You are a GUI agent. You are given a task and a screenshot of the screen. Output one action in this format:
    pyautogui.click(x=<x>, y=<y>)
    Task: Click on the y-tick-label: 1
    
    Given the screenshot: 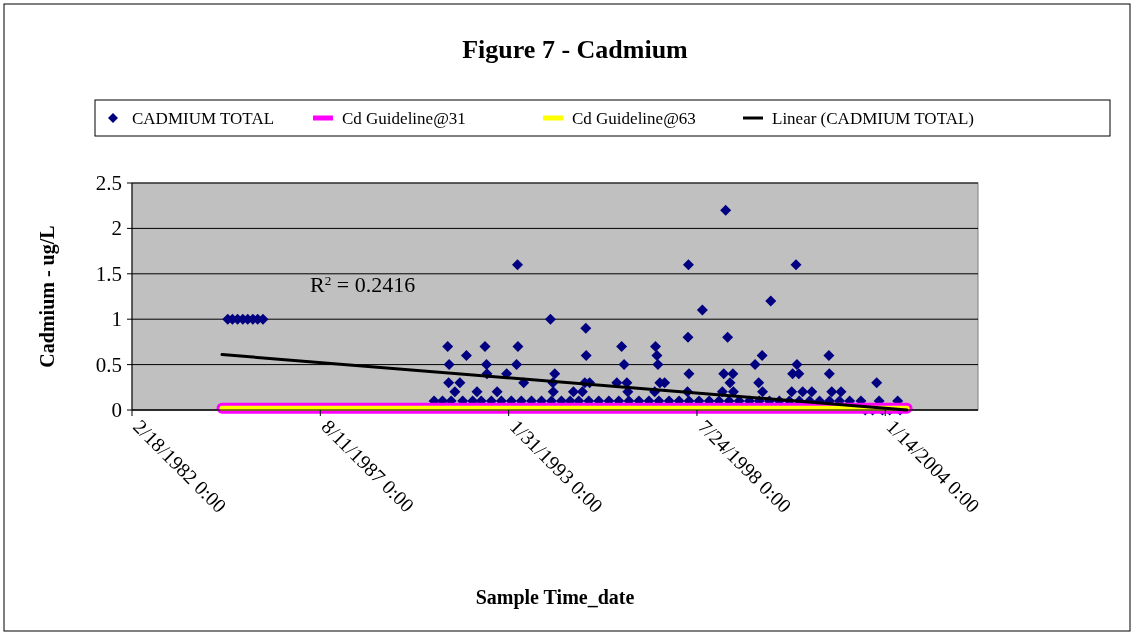 What is the action you would take?
    pyautogui.click(x=116, y=319)
    